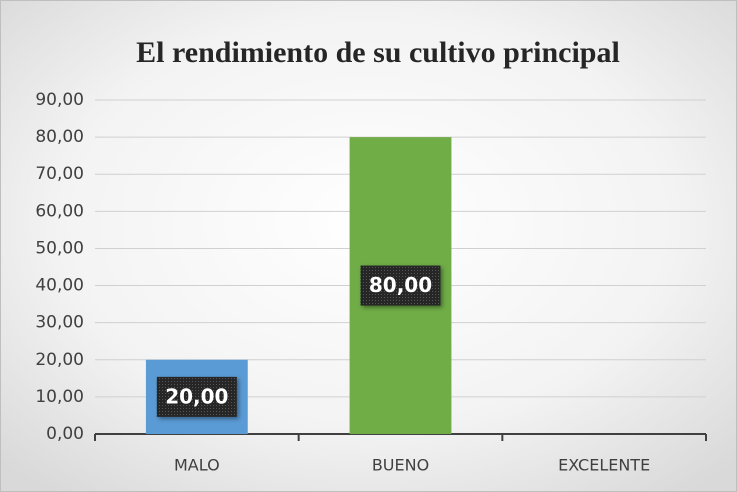  I want to click on y-tick-label: 0,00, so click(65, 434).